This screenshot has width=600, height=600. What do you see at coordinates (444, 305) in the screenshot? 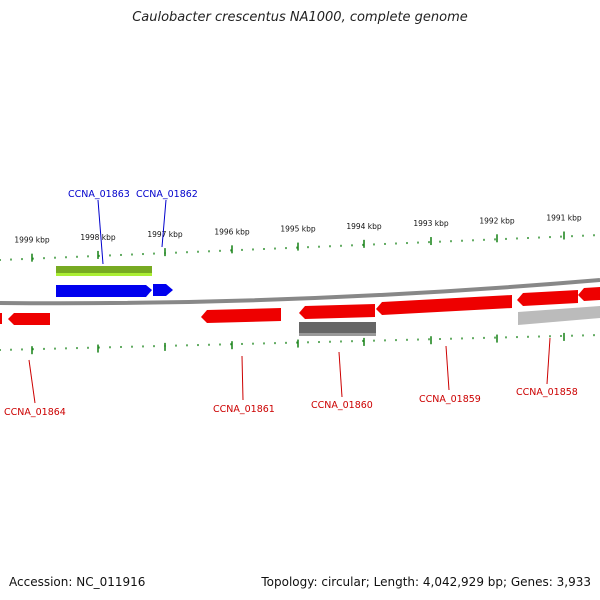
I see `gene-ccna-01859-arrow` at bounding box center [444, 305].